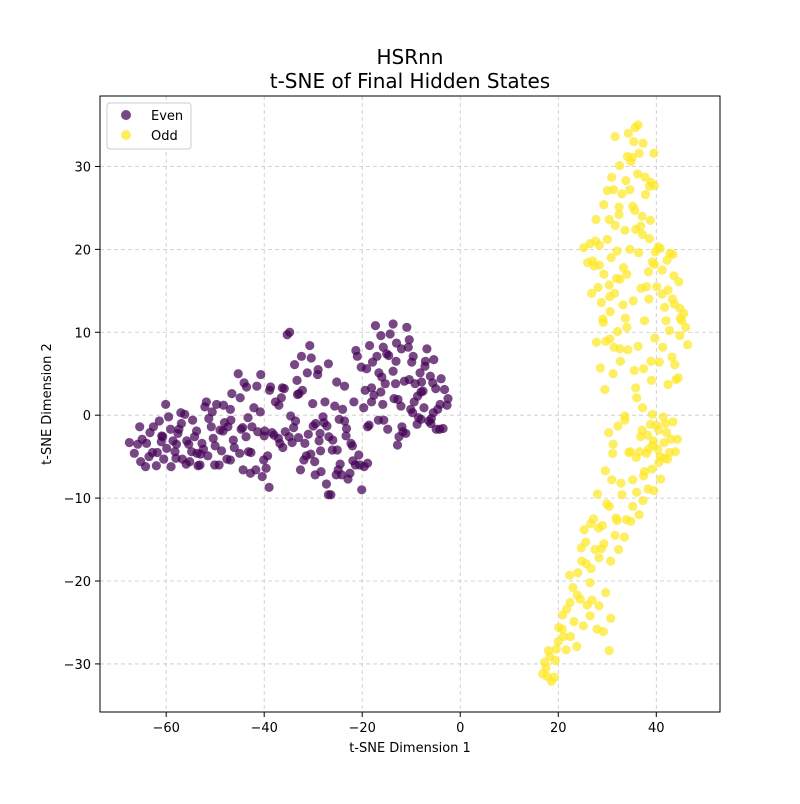 This screenshot has height=804, width=800. What do you see at coordinates (615, 403) in the screenshot?
I see `series-odd` at bounding box center [615, 403].